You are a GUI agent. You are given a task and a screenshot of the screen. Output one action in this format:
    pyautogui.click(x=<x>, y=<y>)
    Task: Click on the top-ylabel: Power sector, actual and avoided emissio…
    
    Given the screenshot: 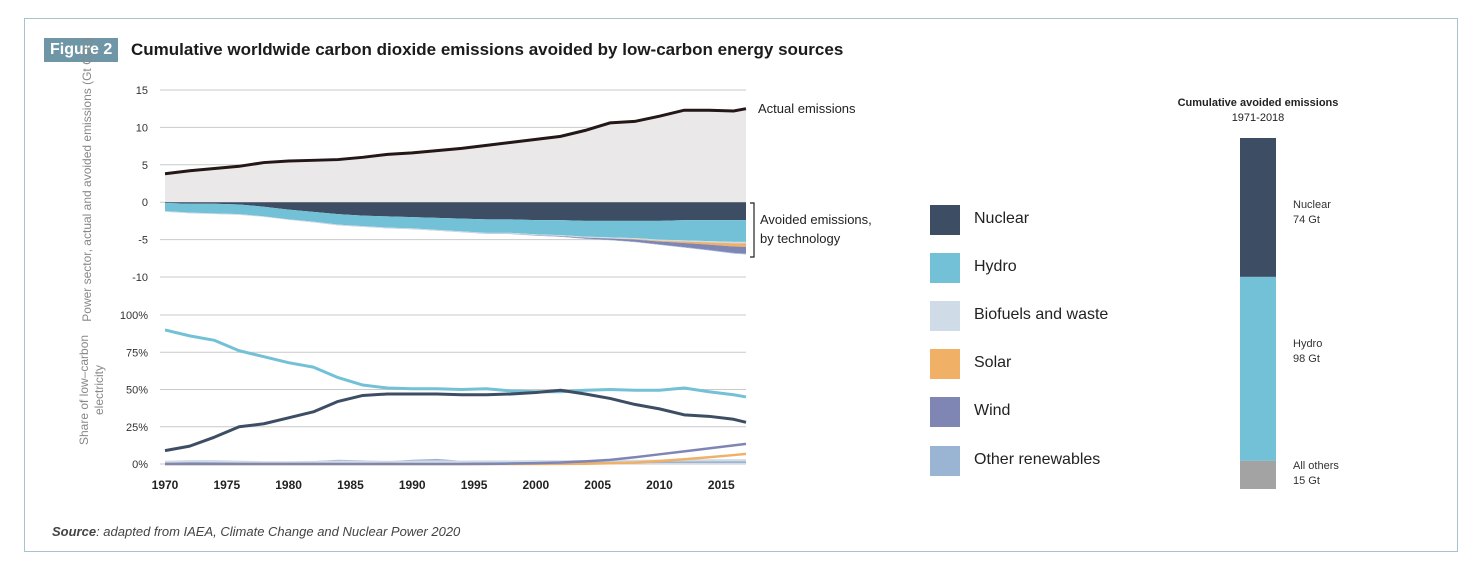 What is the action you would take?
    pyautogui.click(x=87, y=179)
    